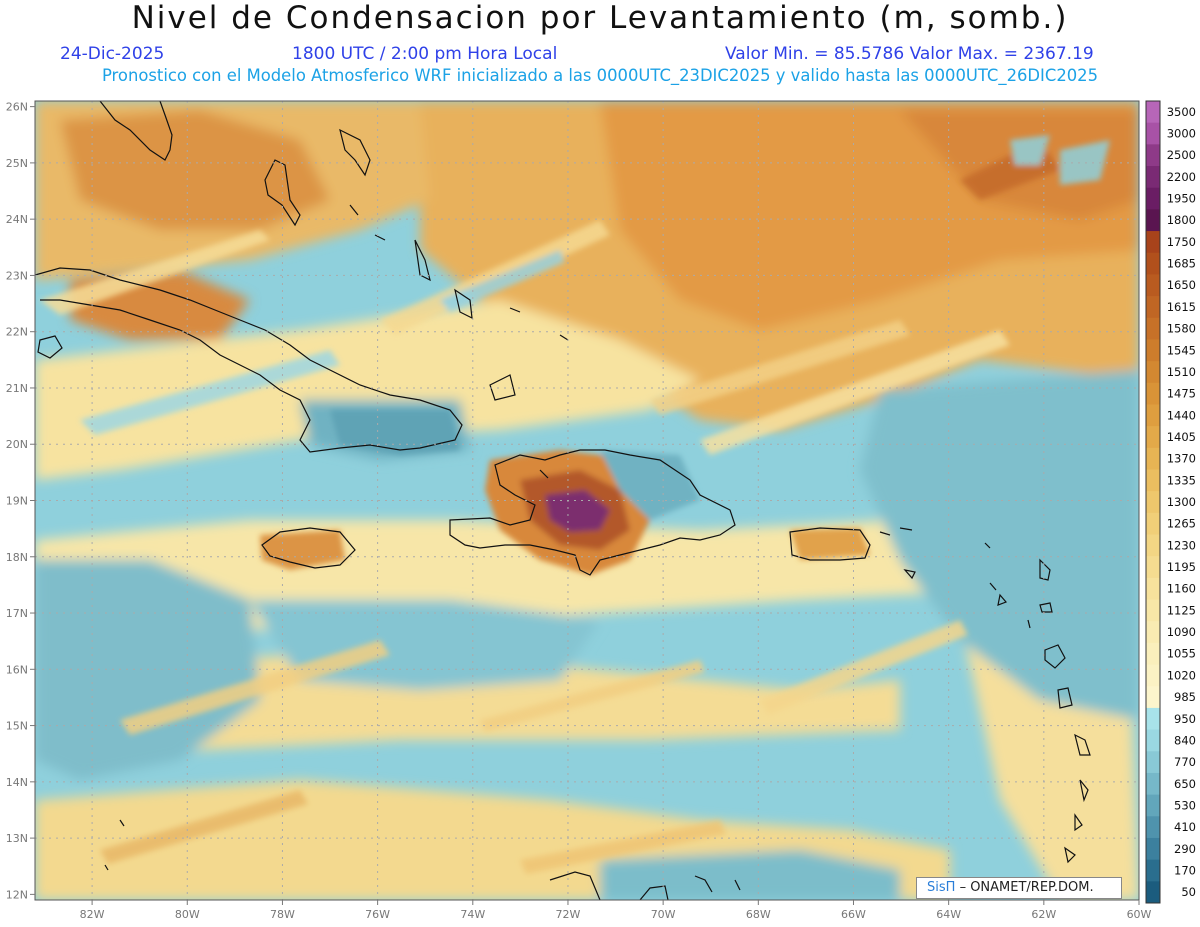 The width and height of the screenshot is (1200, 927). What do you see at coordinates (112, 54) in the screenshot?
I see `date-label: 24-Dic-2025` at bounding box center [112, 54].